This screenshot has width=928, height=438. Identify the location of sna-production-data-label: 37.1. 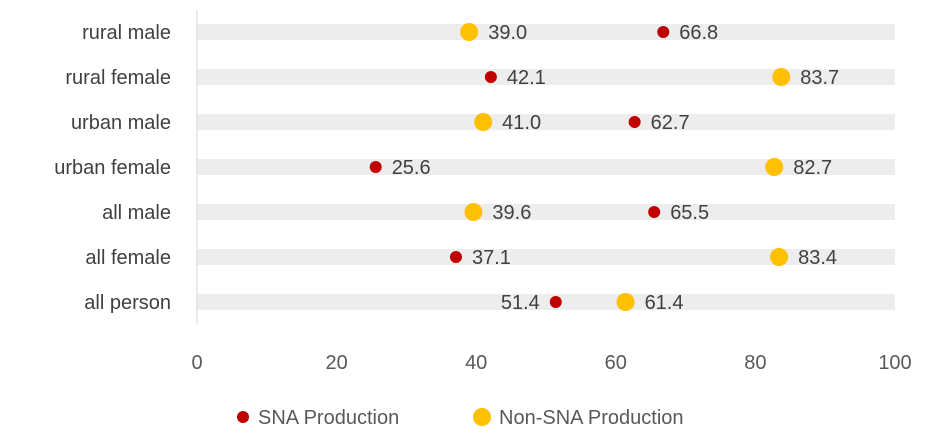
(491, 258).